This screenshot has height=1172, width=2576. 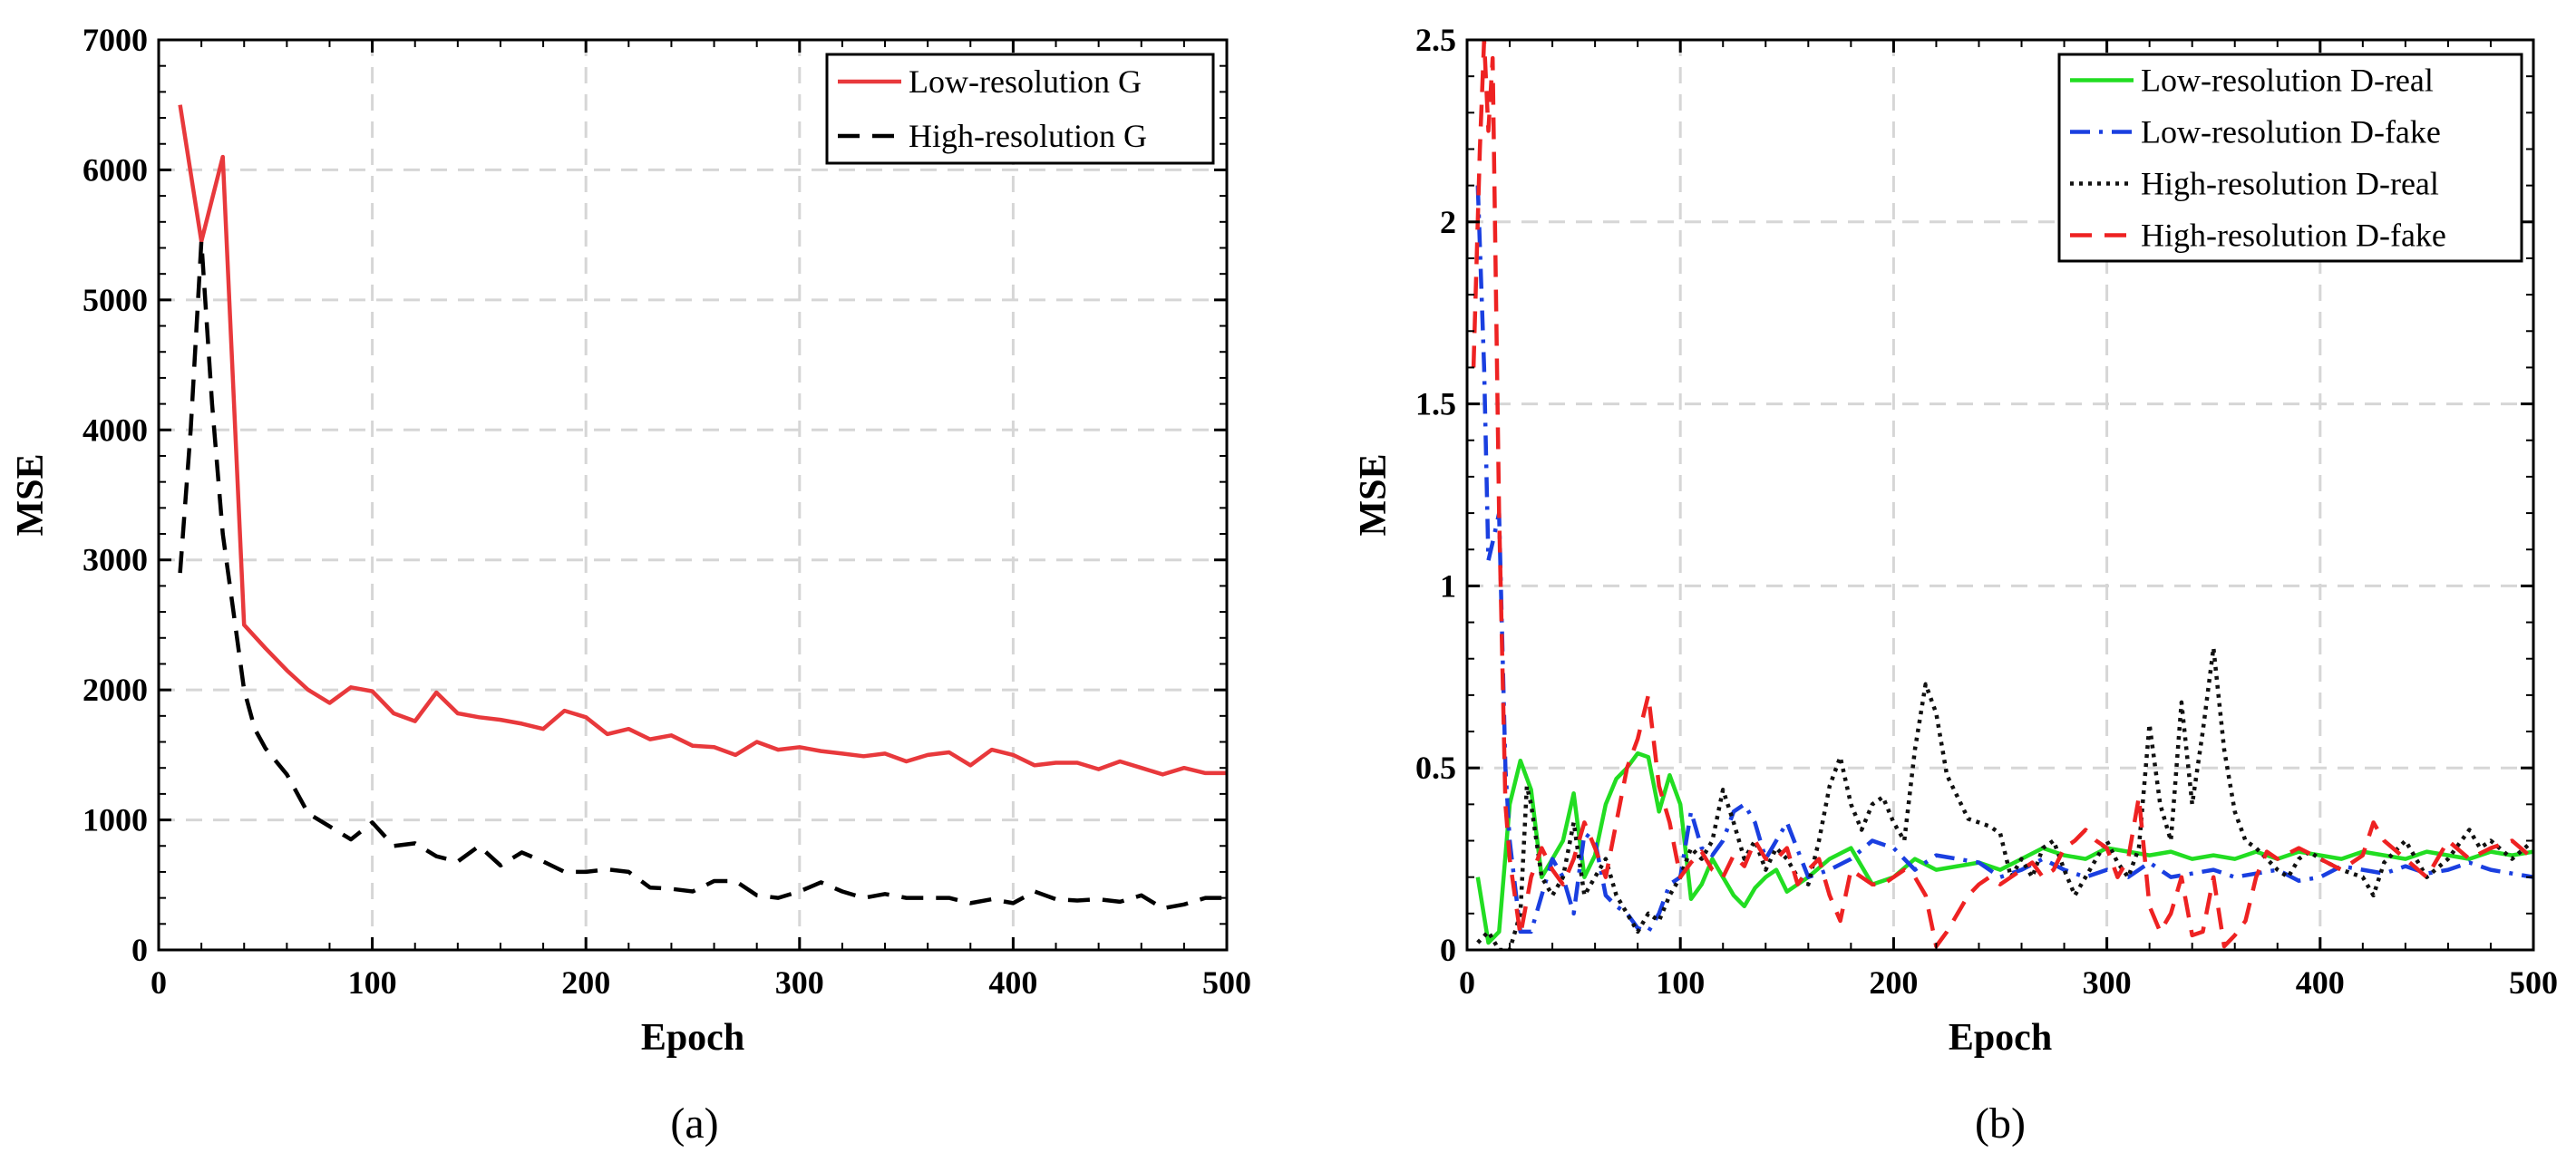 What do you see at coordinates (2293, 236) in the screenshot?
I see `legend-label: High-resolution D-fake` at bounding box center [2293, 236].